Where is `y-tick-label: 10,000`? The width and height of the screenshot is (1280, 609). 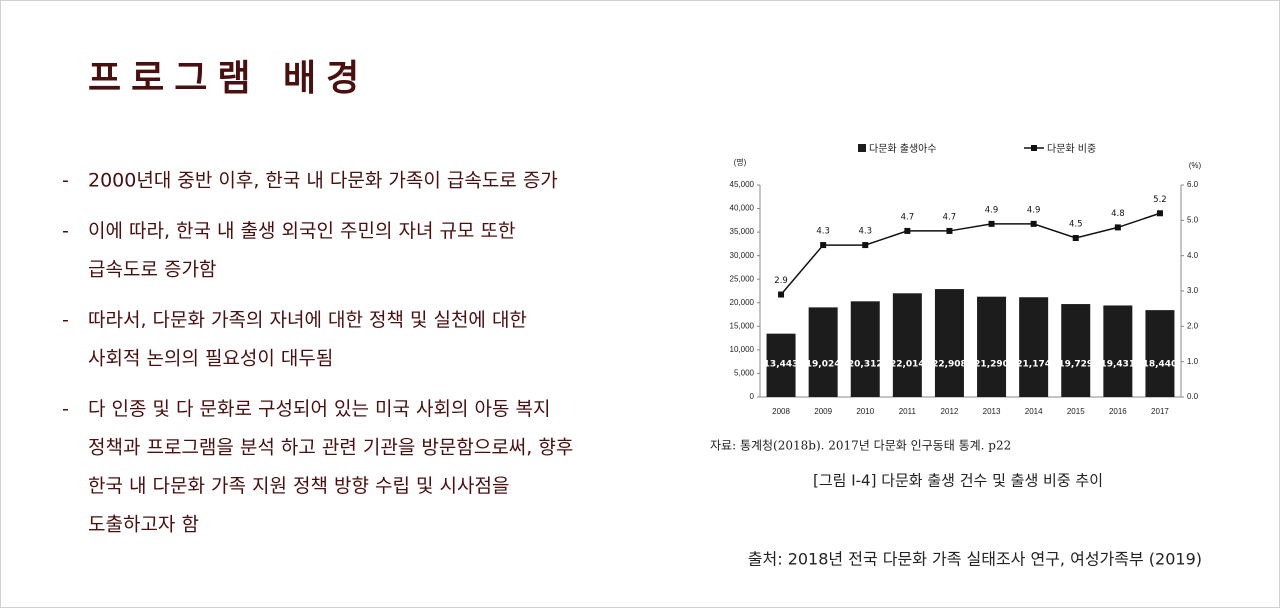 y-tick-label: 10,000 is located at coordinates (742, 349).